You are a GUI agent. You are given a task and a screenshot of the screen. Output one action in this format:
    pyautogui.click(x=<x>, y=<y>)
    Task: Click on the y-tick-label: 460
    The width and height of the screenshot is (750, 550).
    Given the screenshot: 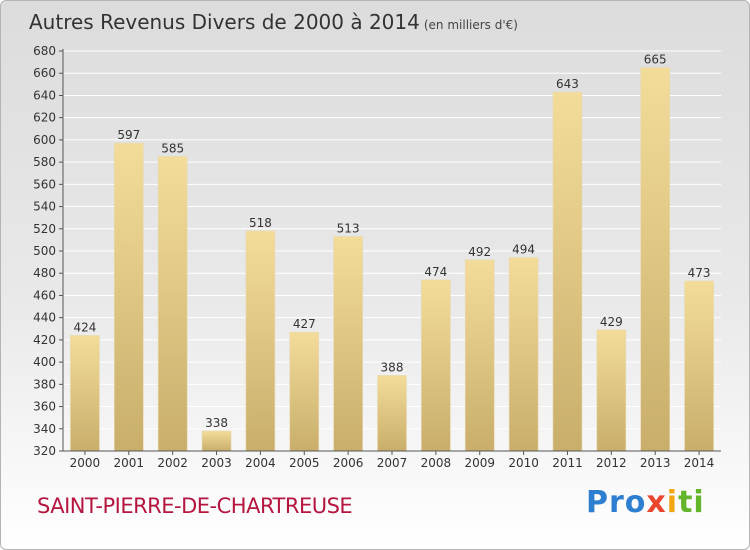 What is the action you would take?
    pyautogui.click(x=44, y=295)
    